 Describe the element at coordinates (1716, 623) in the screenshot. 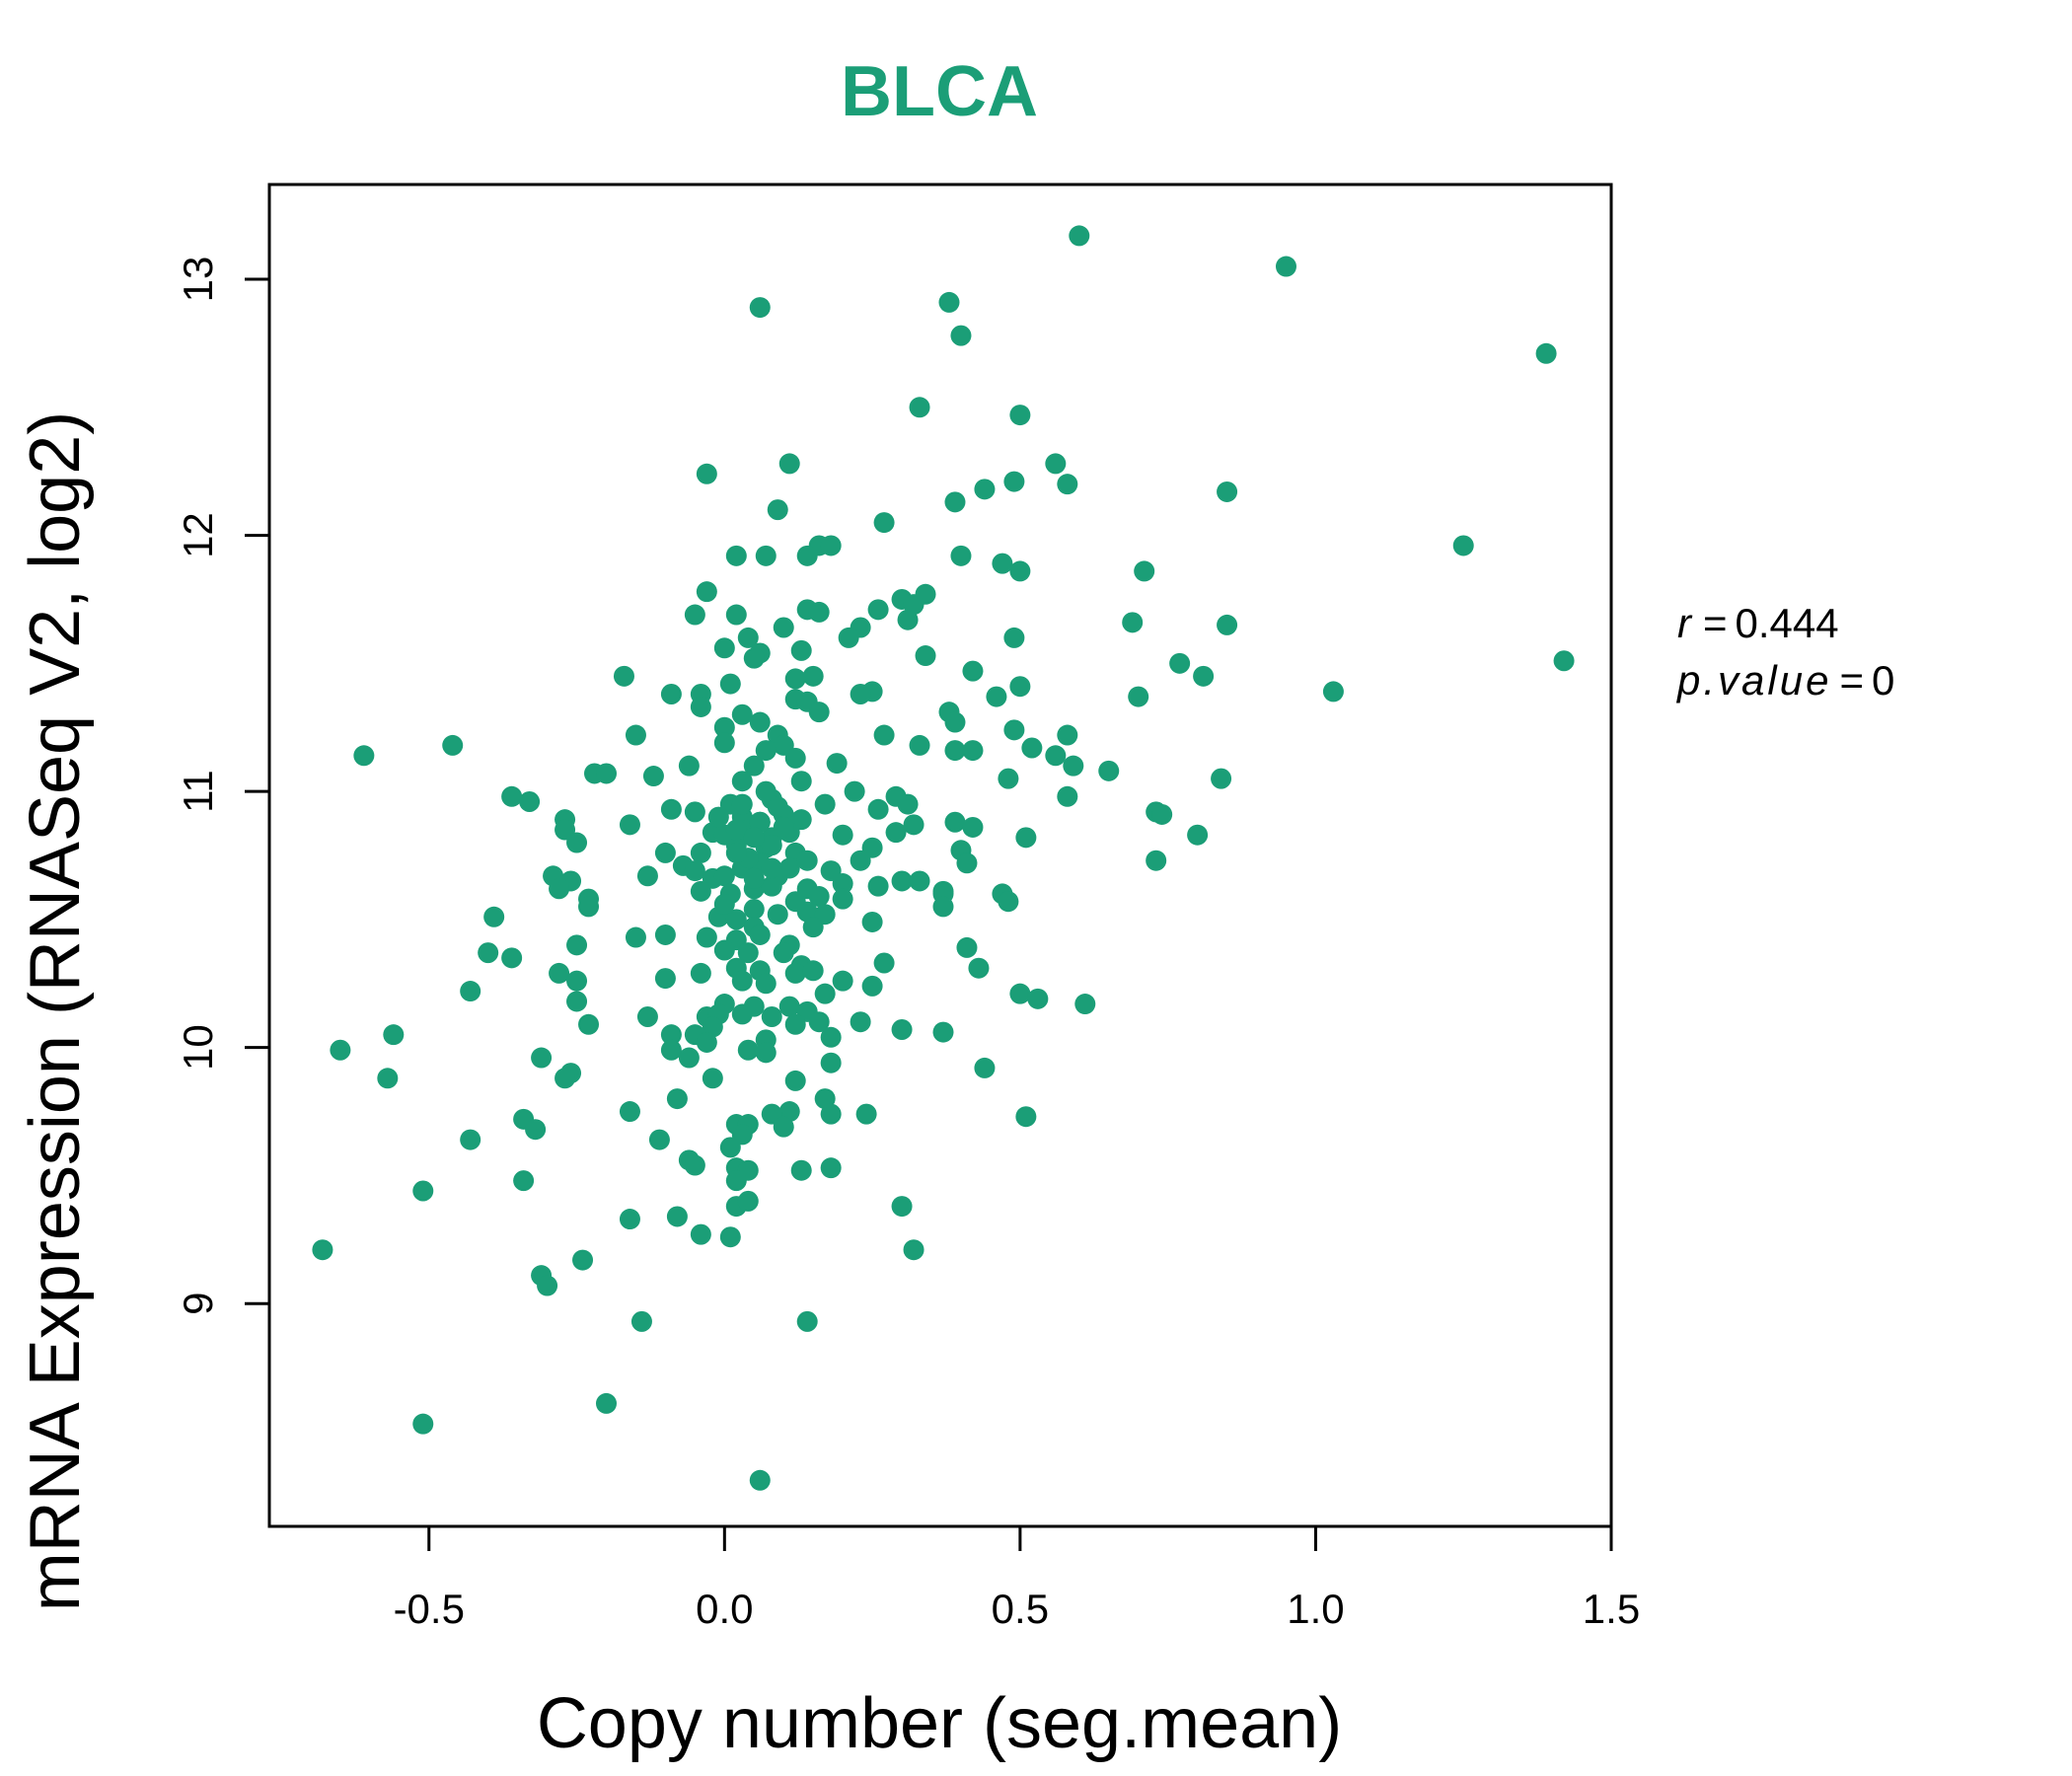

I see `r-equals: =` at that location.